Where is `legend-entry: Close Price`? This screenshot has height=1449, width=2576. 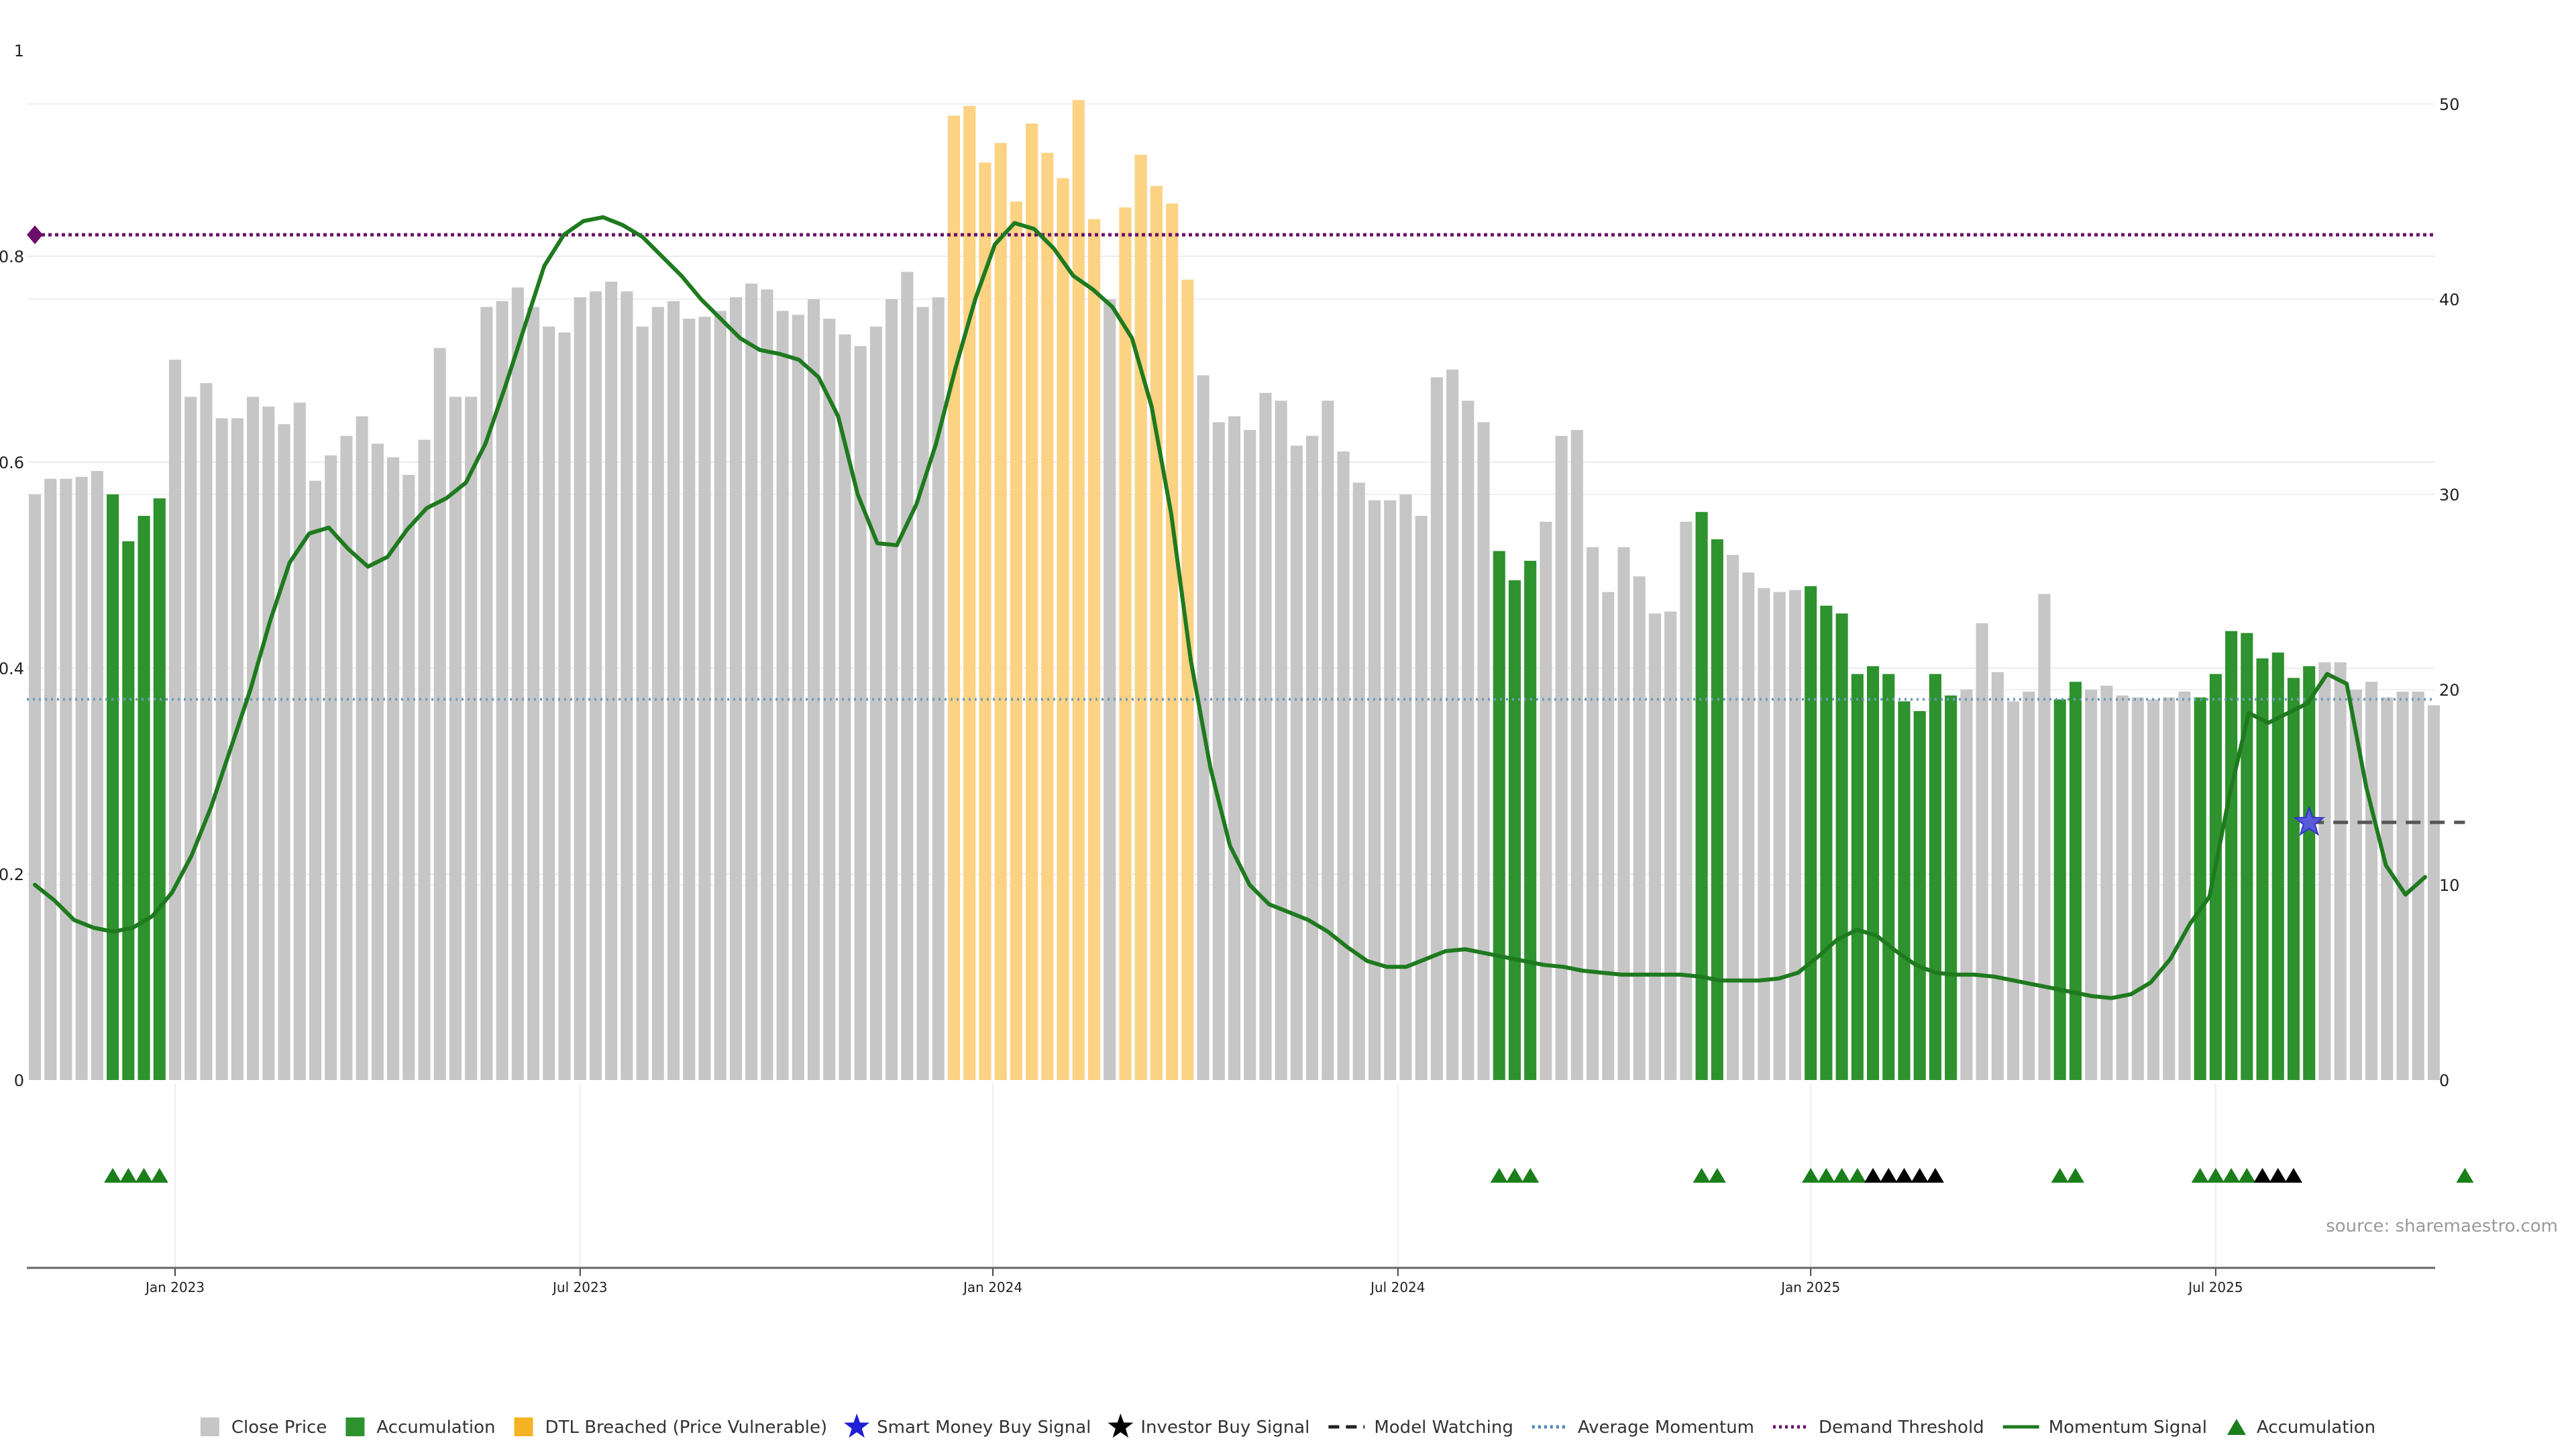 legend-entry: Close Price is located at coordinates (263, 1427).